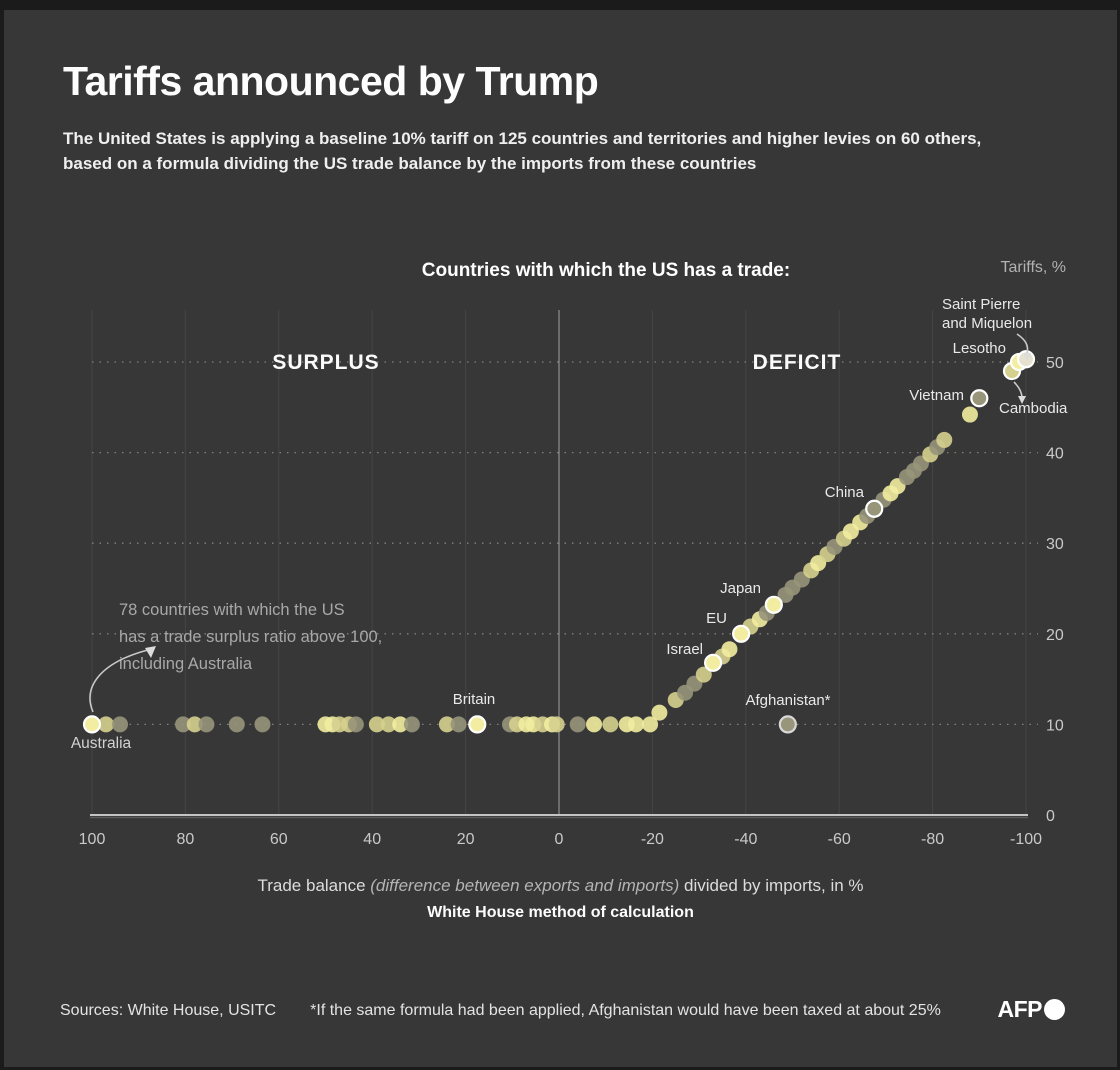 Image resolution: width=1120 pixels, height=1070 pixels. What do you see at coordinates (1050, 816) in the screenshot?
I see `y-tick-label: 0` at bounding box center [1050, 816].